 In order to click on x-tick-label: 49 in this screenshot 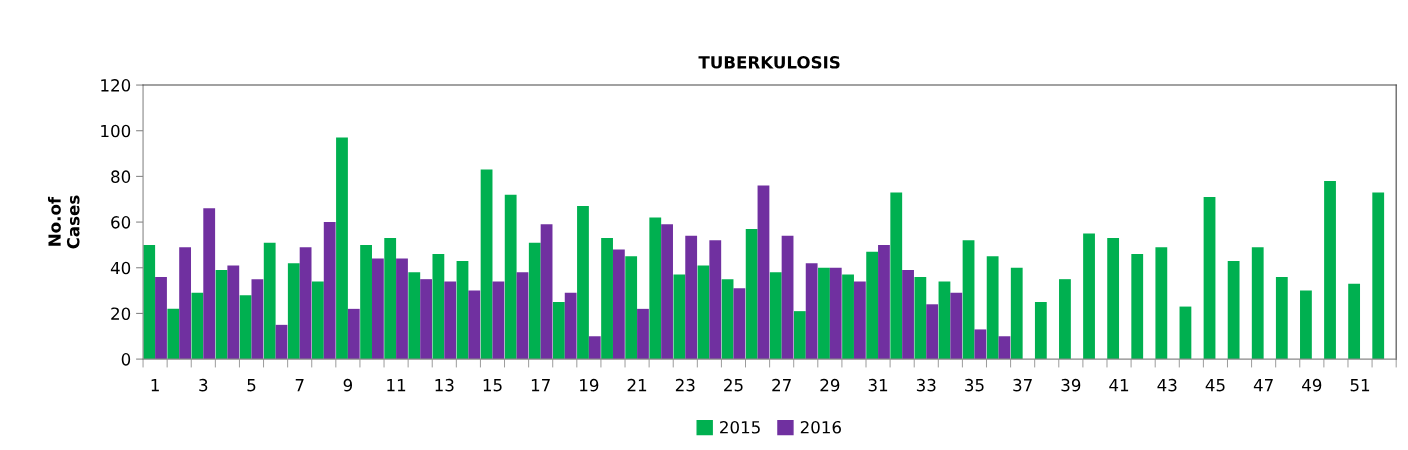, I will do `click(1312, 385)`.